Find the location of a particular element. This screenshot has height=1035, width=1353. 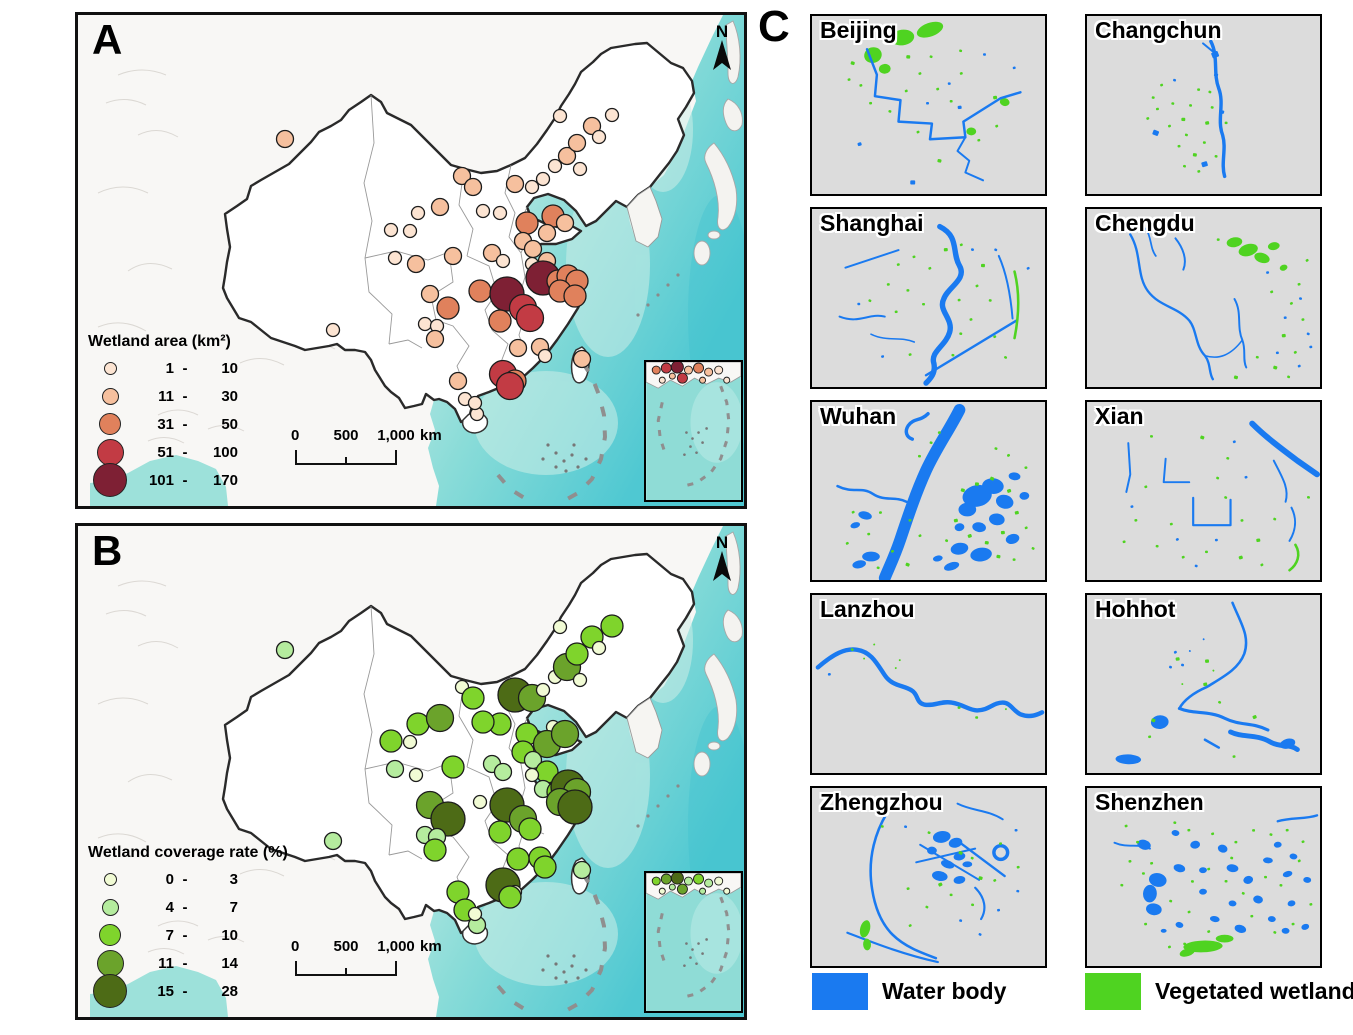

city-label-xian: Xian is located at coordinates (1119, 416).